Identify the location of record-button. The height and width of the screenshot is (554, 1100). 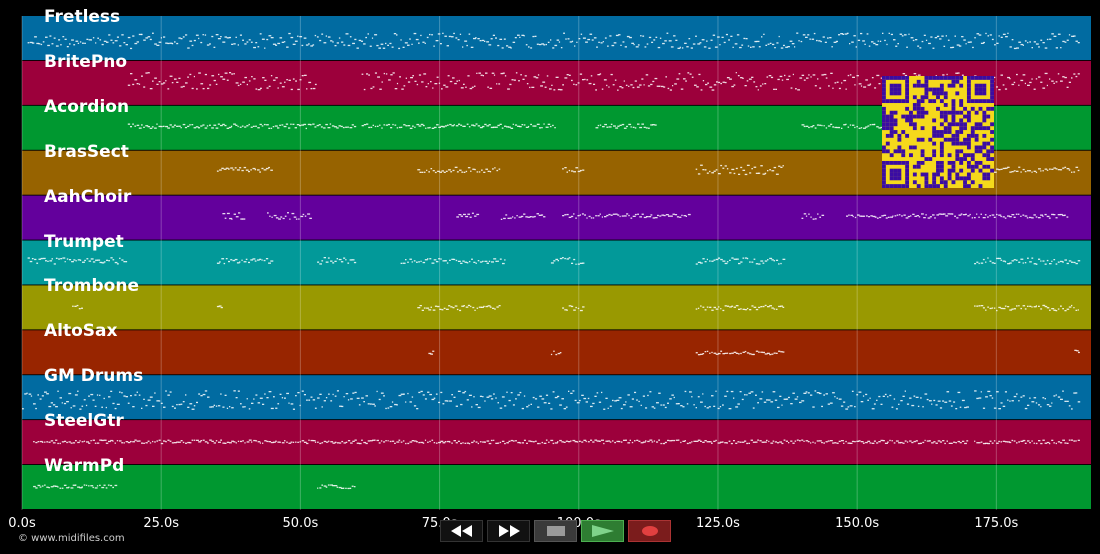
(649, 531).